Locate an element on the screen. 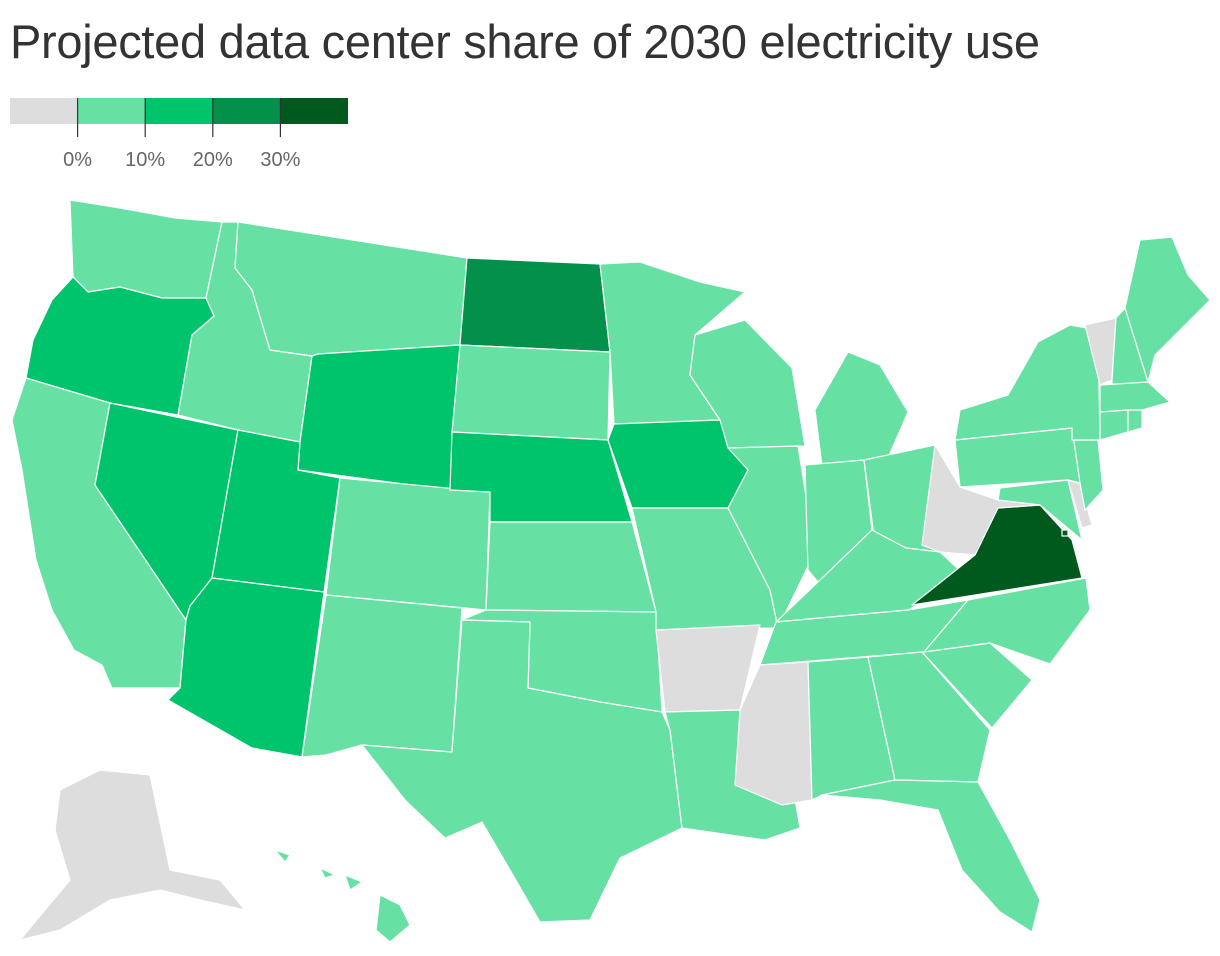 The height and width of the screenshot is (956, 1220). state-florida is located at coordinates (931, 856).